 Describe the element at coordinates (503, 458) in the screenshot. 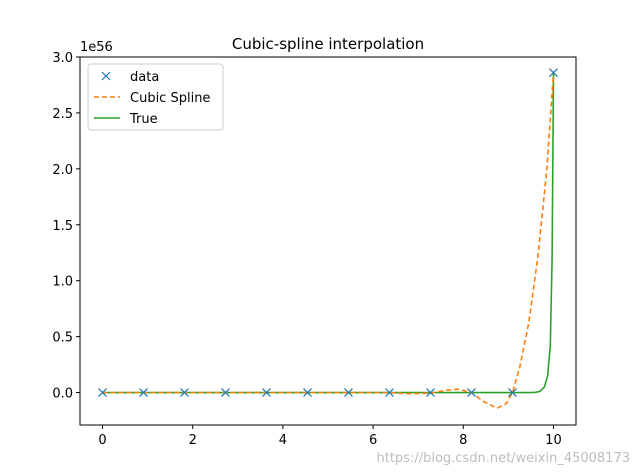

I see `watermark: https://blog.csdn.net/weixin_45008173` at that location.